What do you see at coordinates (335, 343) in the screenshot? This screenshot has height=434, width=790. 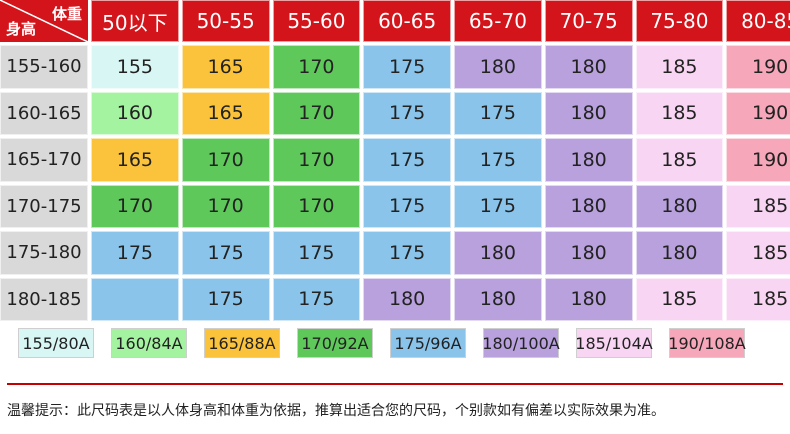 I see `legend-item: 170/92A` at bounding box center [335, 343].